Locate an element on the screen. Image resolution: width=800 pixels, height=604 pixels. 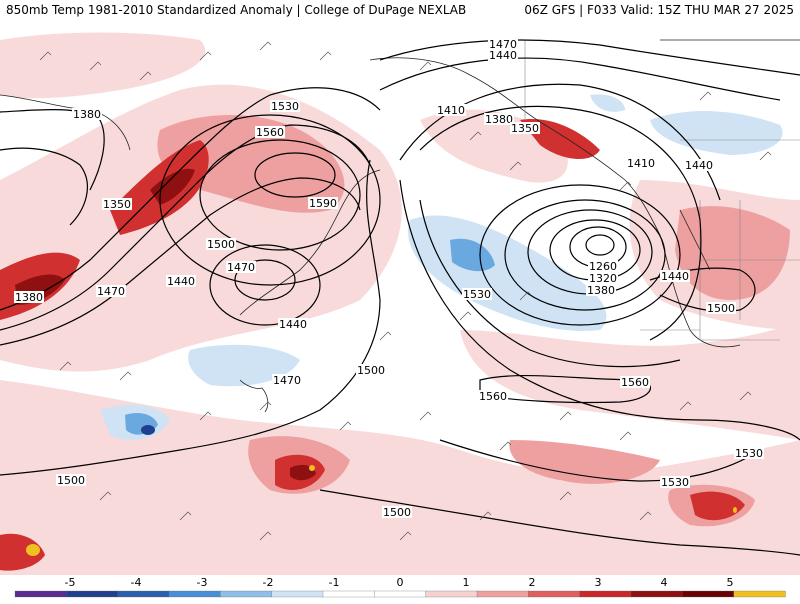
colorbar-tick-labels: -5 -4 -3 -2 -1 0 1 2 3 4 5 is located at coordinates (399, 582).